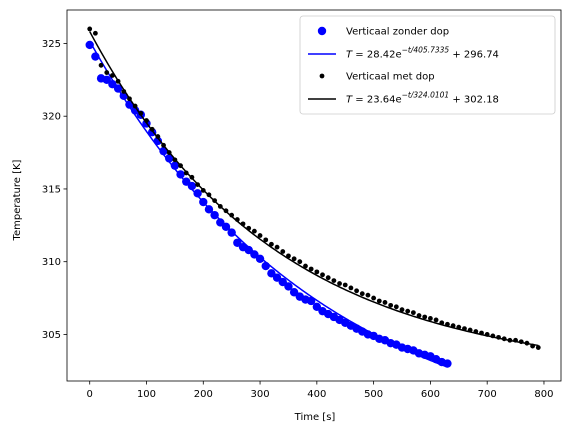  What do you see at coordinates (203, 394) in the screenshot?
I see `x-tick-label: 200` at bounding box center [203, 394].